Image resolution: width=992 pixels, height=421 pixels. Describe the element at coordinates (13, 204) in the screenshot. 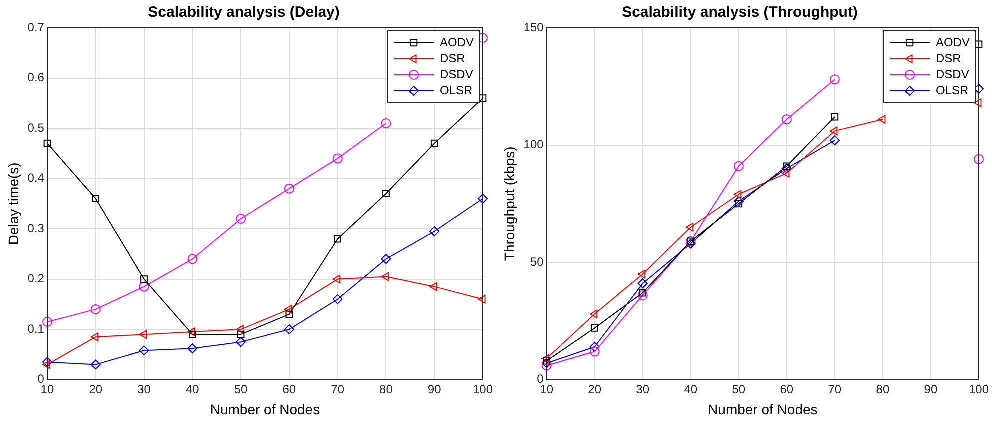

I see `y-axis-title: Delay time(s)` at that location.